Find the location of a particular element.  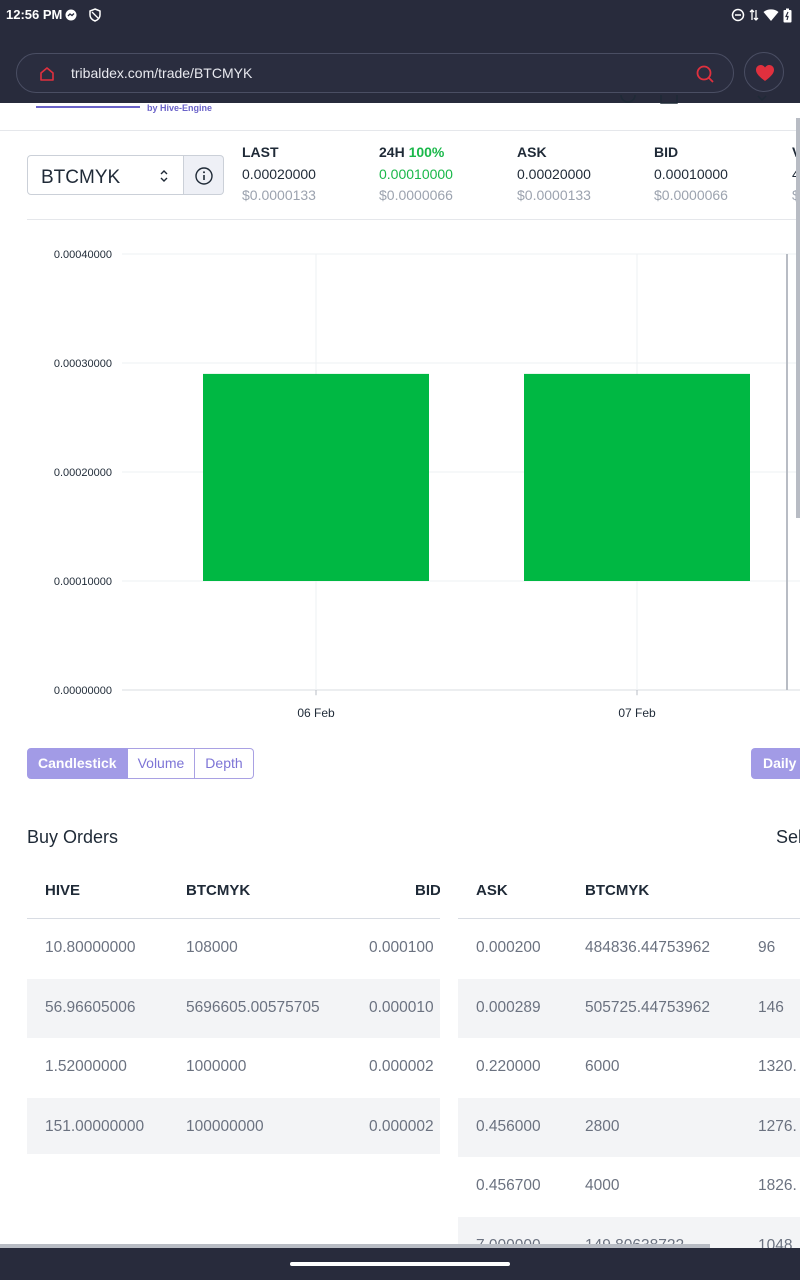

sell-cell: 146 is located at coordinates (771, 1007).